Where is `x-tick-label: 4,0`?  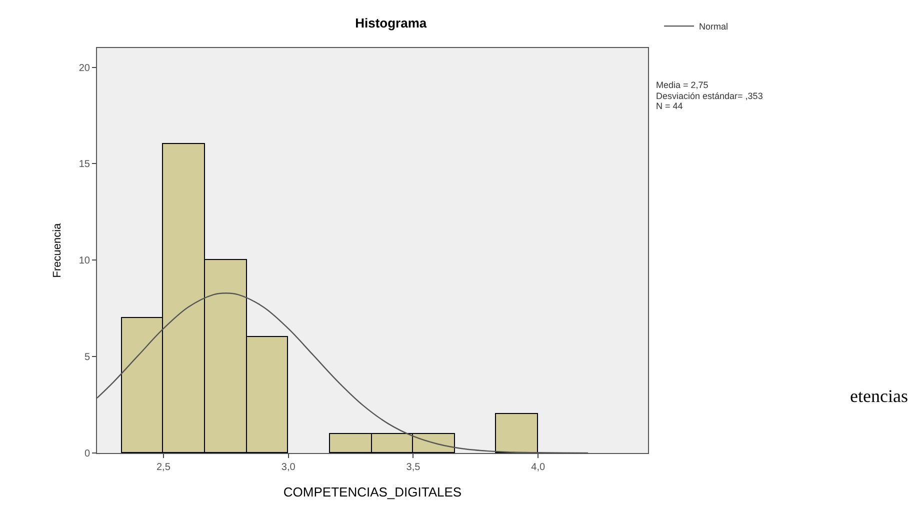
x-tick-label: 4,0 is located at coordinates (538, 467).